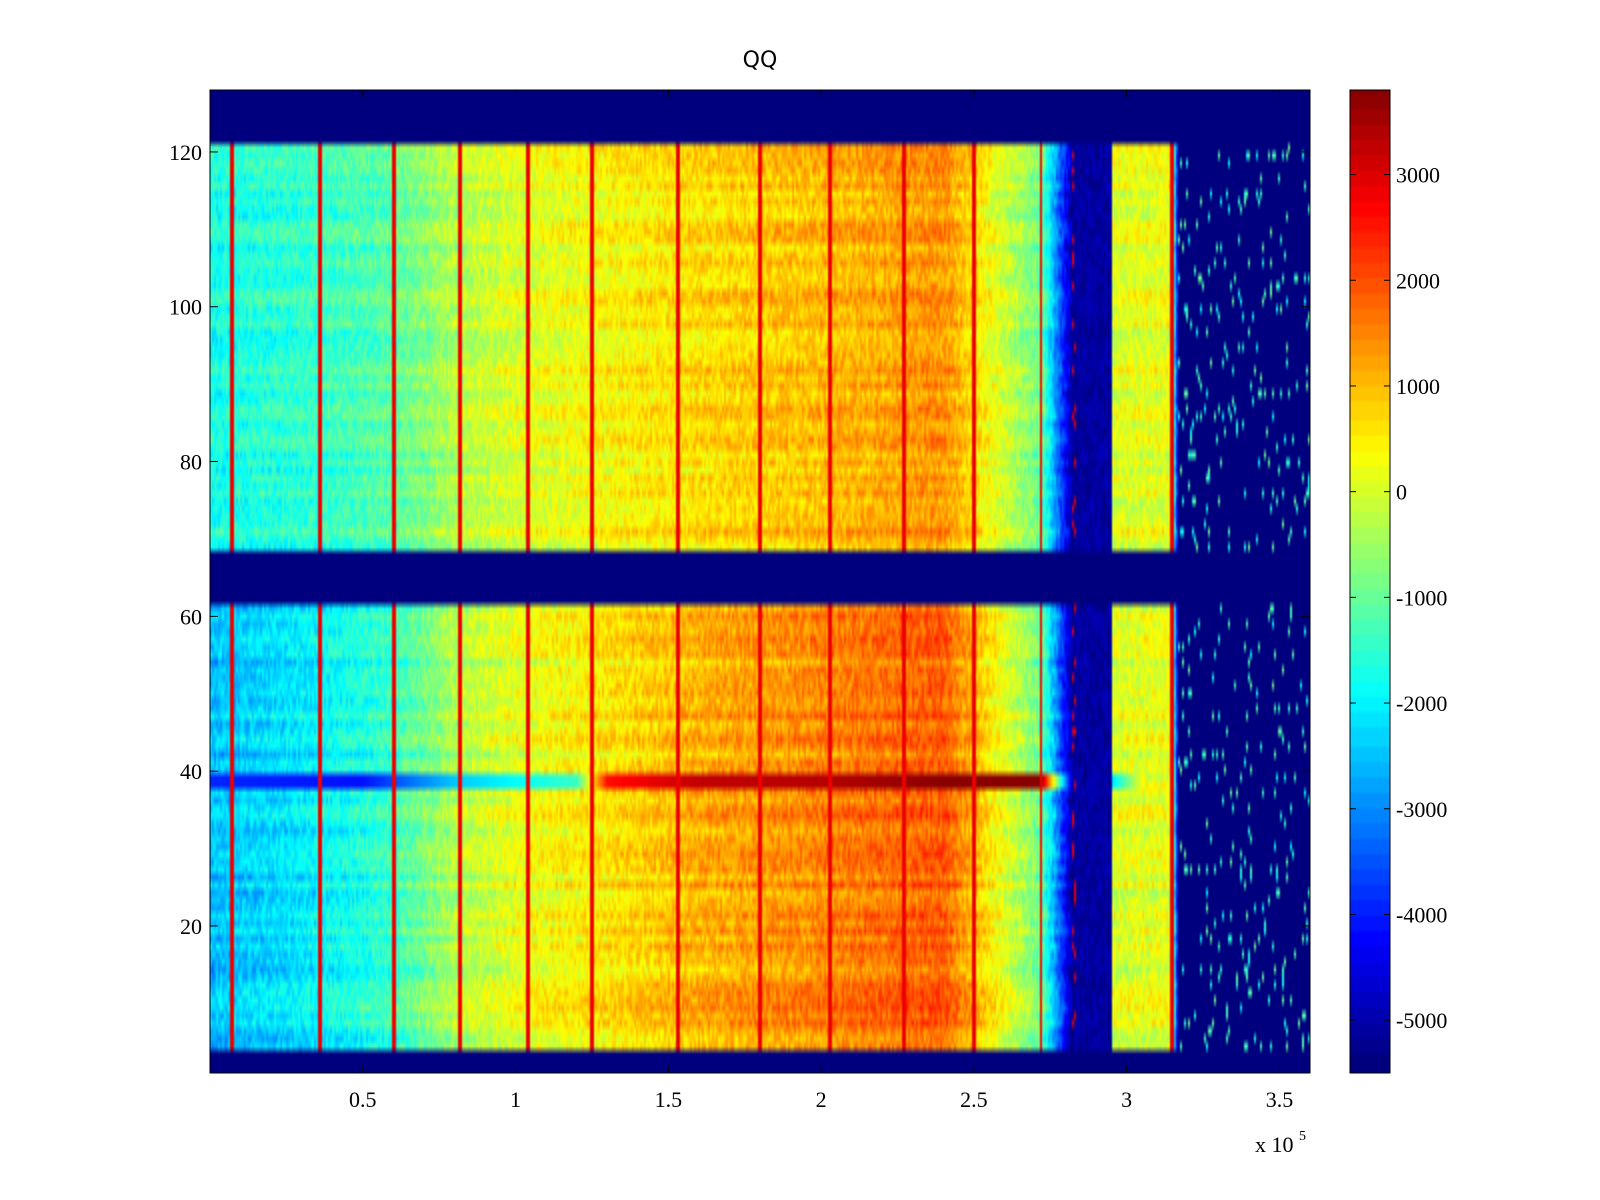 The height and width of the screenshot is (1200, 1600). I want to click on colorbar-frame, so click(1370, 581).